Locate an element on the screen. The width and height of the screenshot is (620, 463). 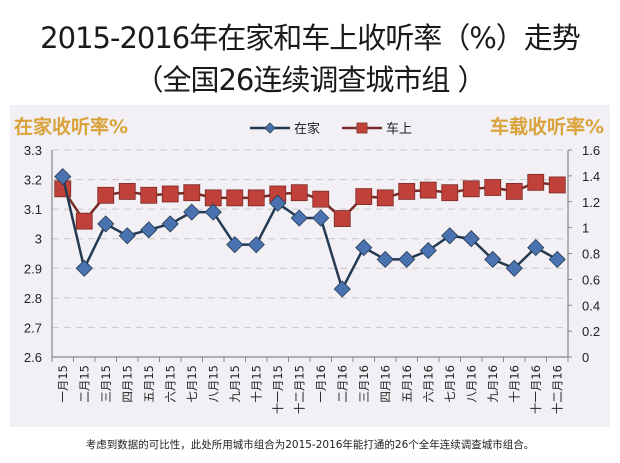
car-series-line is located at coordinates (309, 202).